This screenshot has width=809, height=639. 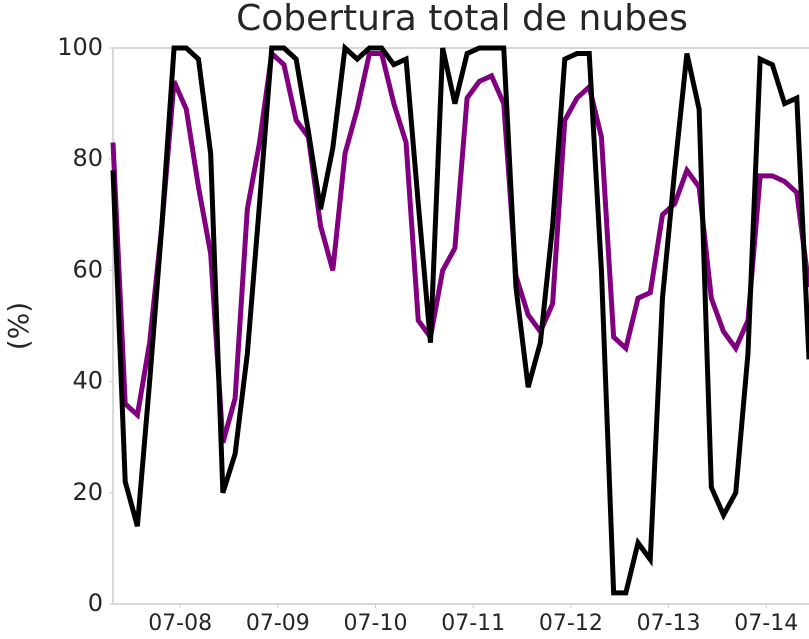 I want to click on x-tick-label: 07-14, so click(x=766, y=623).